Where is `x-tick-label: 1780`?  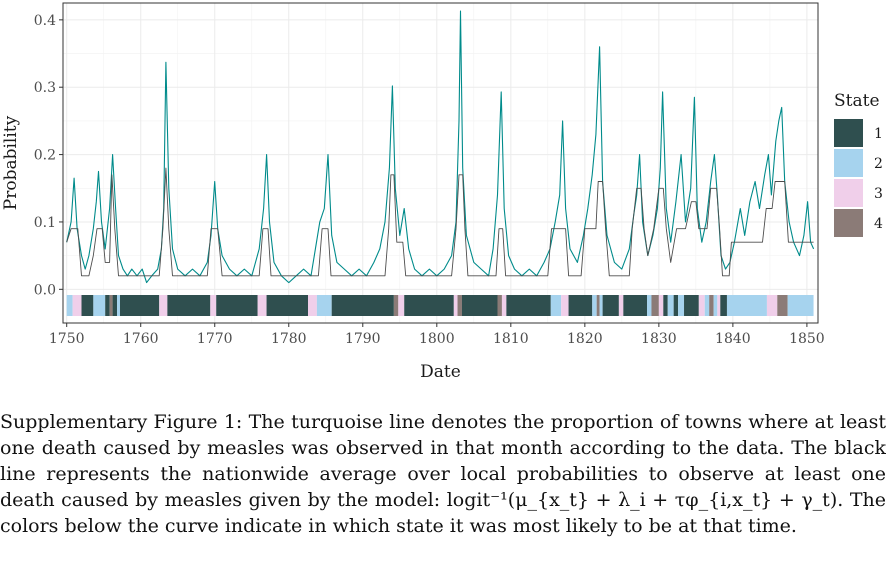
x-tick-label: 1780 is located at coordinates (289, 339).